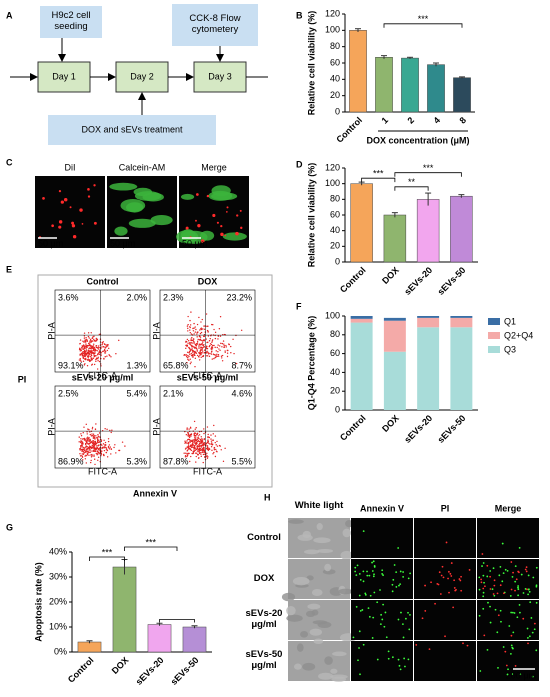  Describe the element at coordinates (176, 365) in the screenshot. I see `quadrant-value: 65.8%` at that location.